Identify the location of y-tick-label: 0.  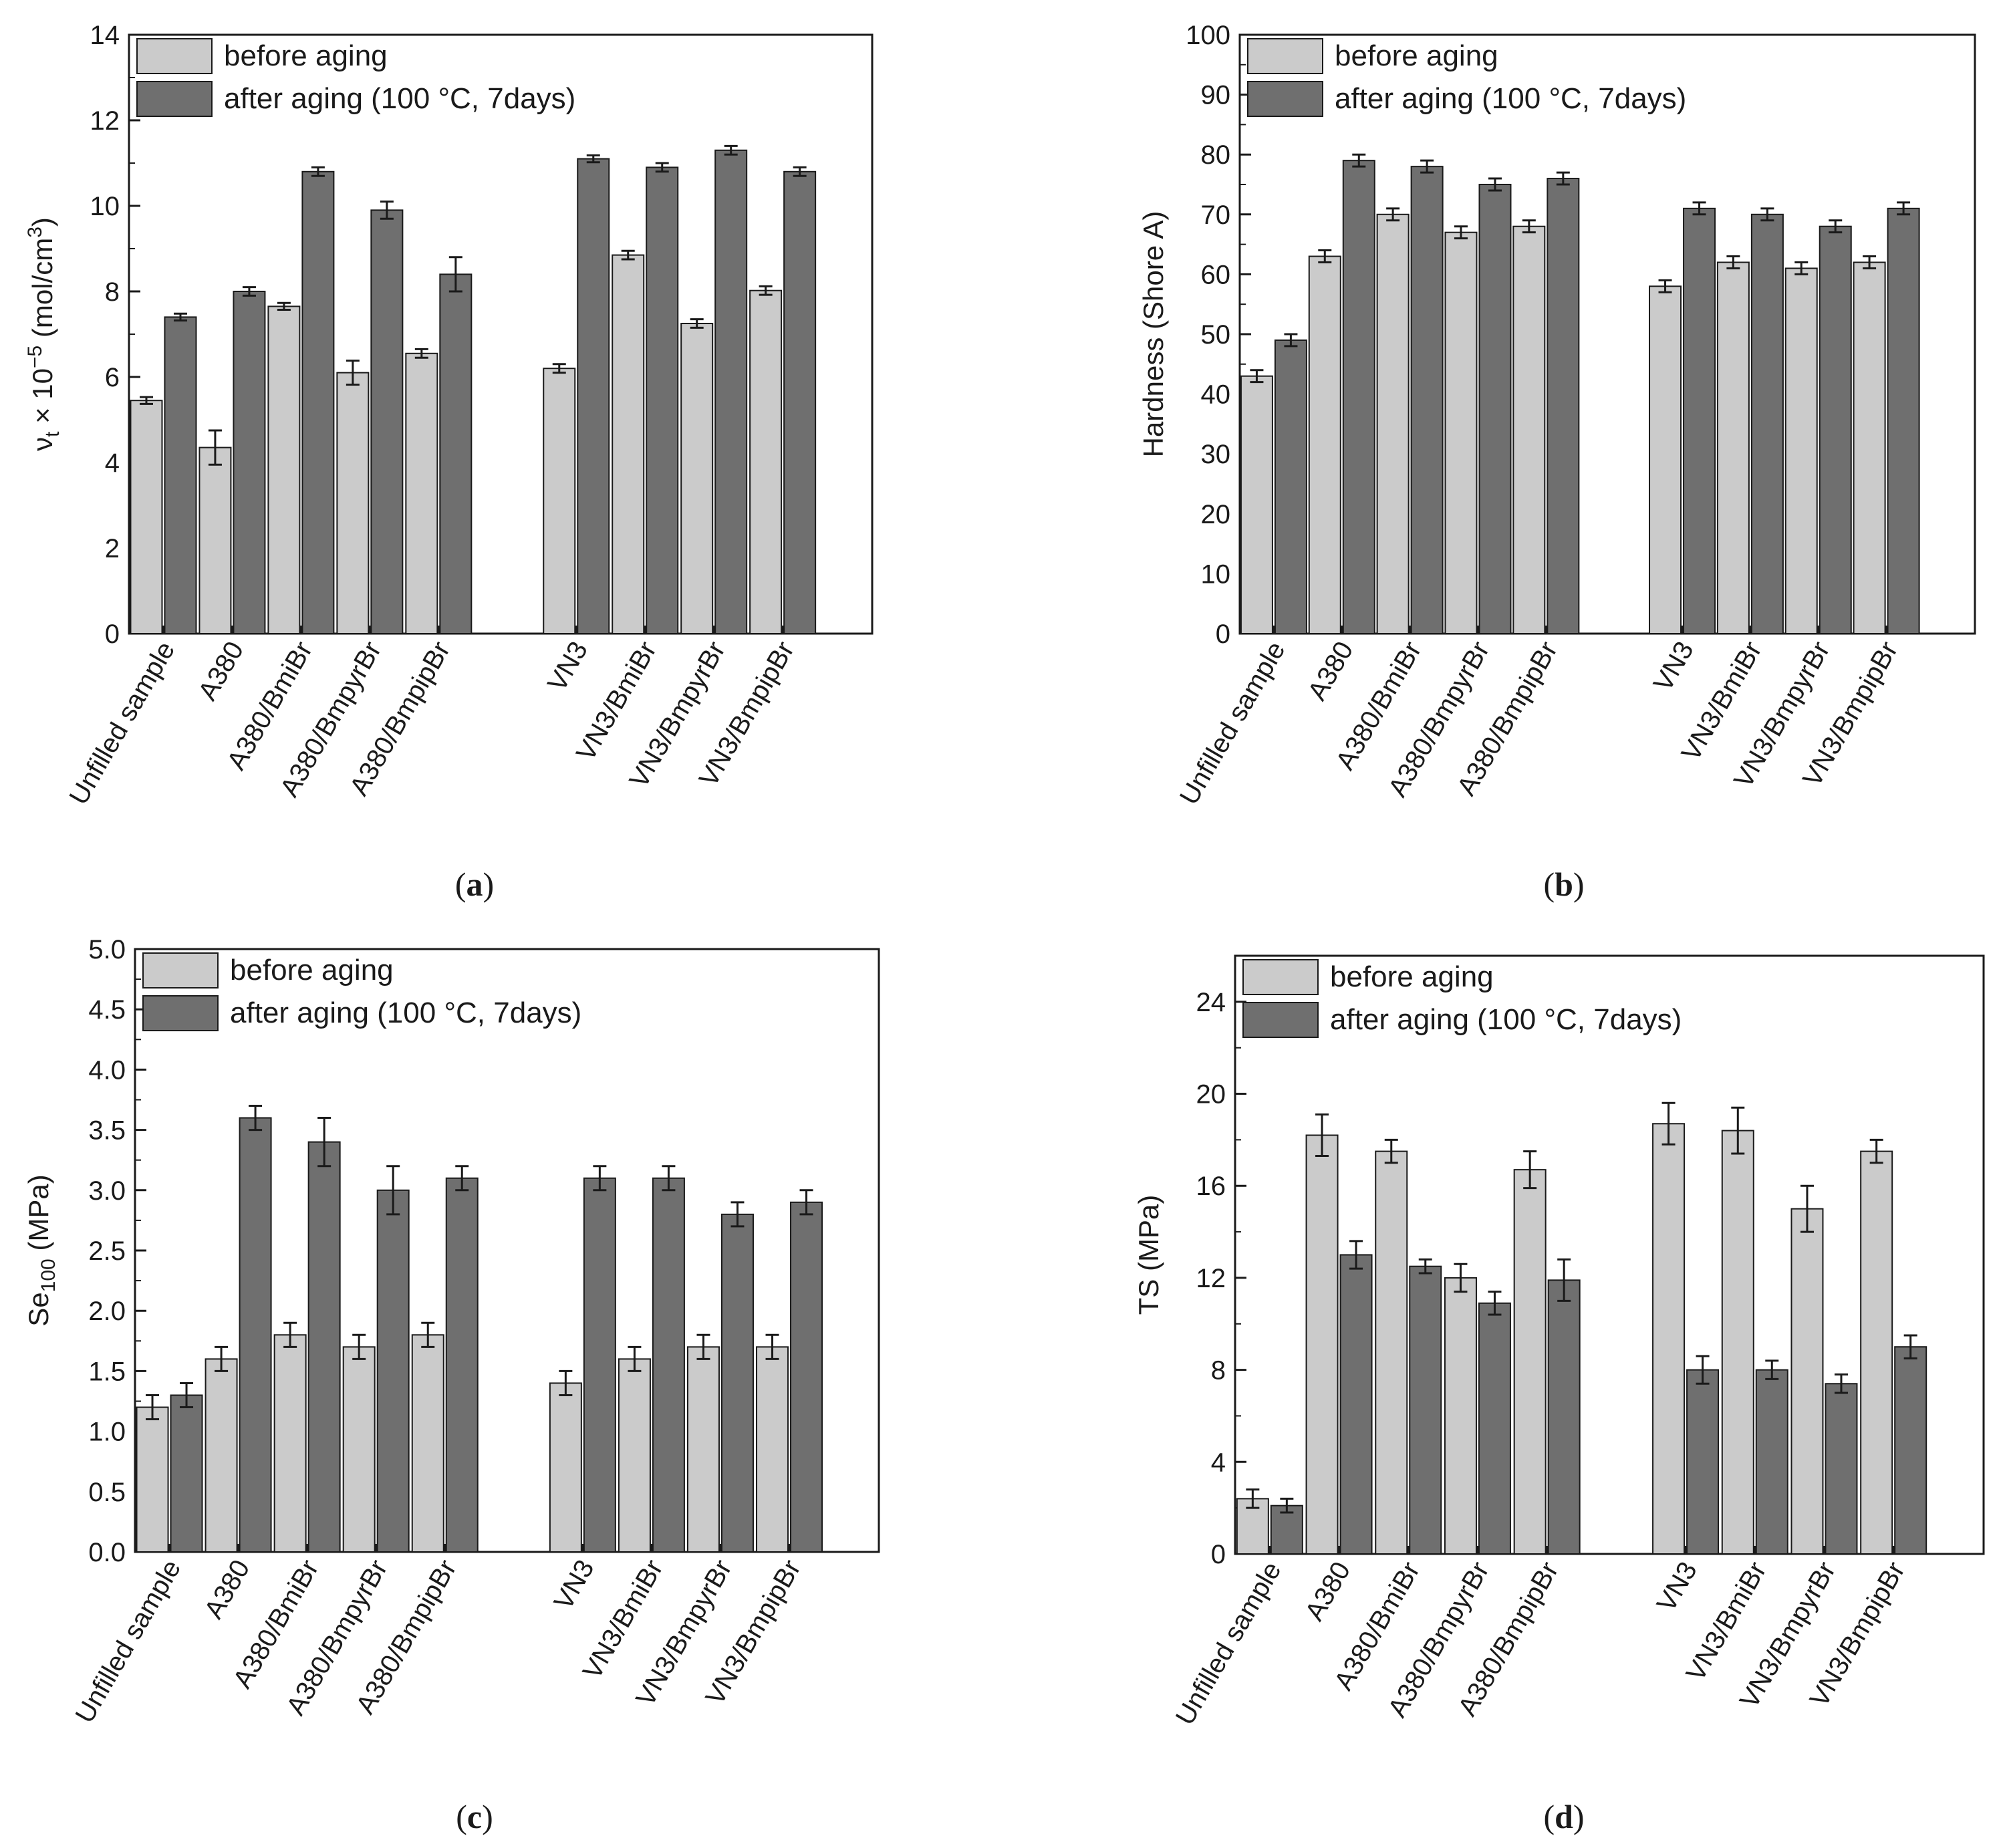
(112, 634).